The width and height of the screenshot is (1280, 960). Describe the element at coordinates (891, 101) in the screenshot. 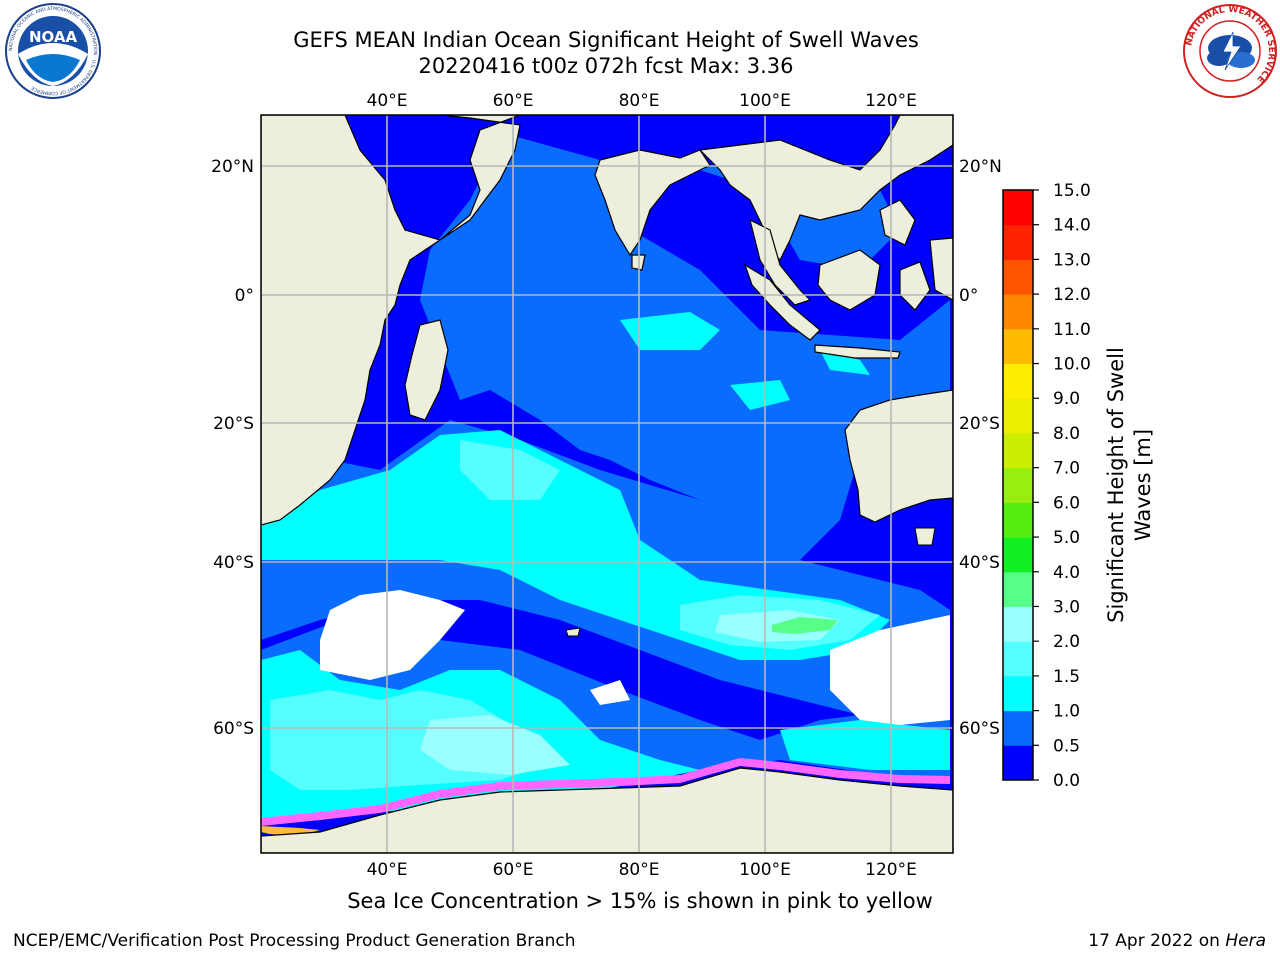

I see `top-lon-label: 120°E` at that location.